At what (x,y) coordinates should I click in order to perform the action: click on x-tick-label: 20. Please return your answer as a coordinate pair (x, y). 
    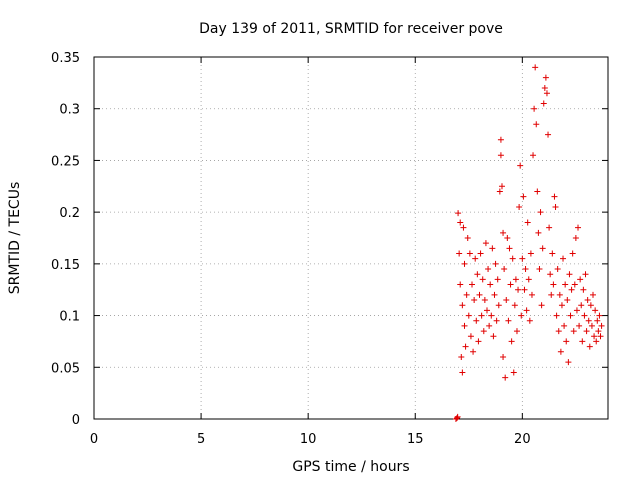
    Looking at the image, I should click on (522, 439).